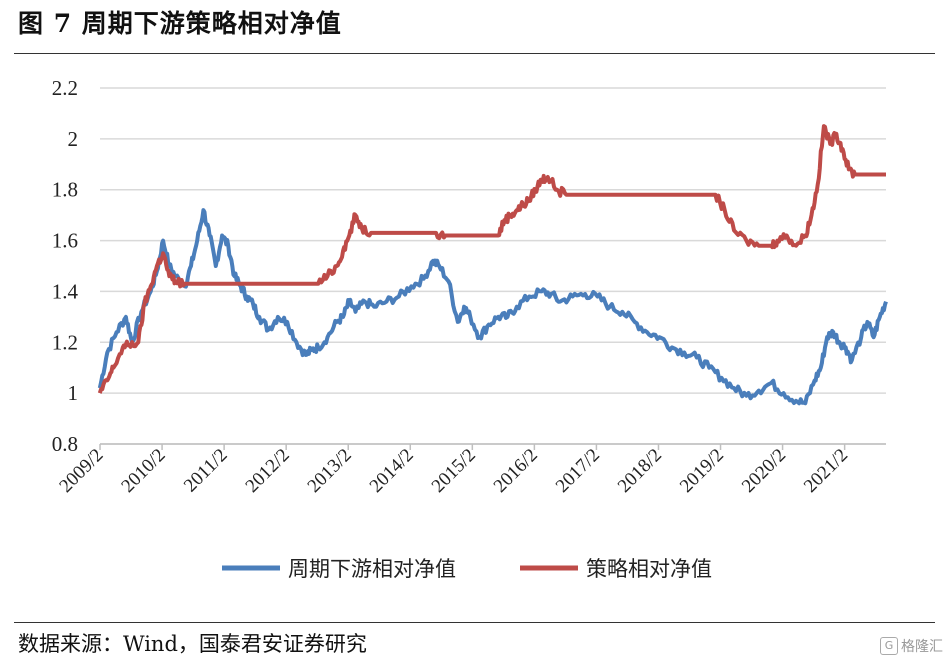 This screenshot has width=949, height=664. Describe the element at coordinates (392, 471) in the screenshot. I see `x-tick-label: 2014/2` at that location.